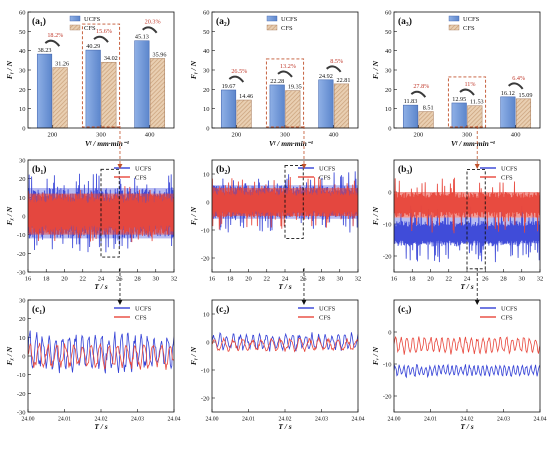  What do you see at coordinates (27, 420) in the screenshot?
I see `x-tick-label: 24.00` at bounding box center [27, 420].